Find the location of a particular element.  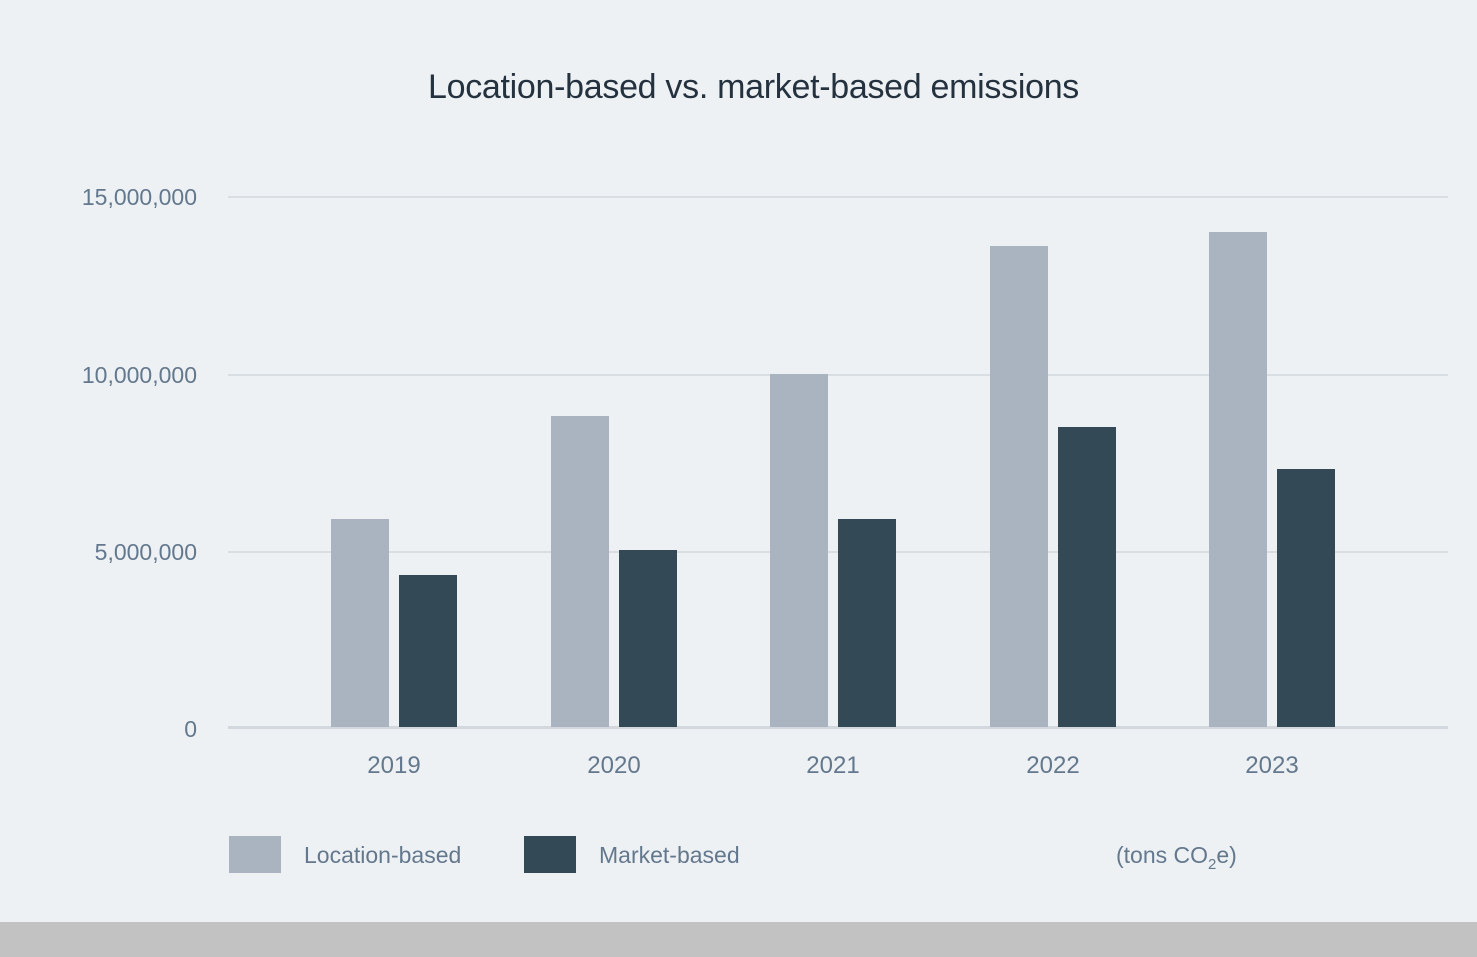

y-axis-label-5000000: 5,000,000 is located at coordinates (145, 552).